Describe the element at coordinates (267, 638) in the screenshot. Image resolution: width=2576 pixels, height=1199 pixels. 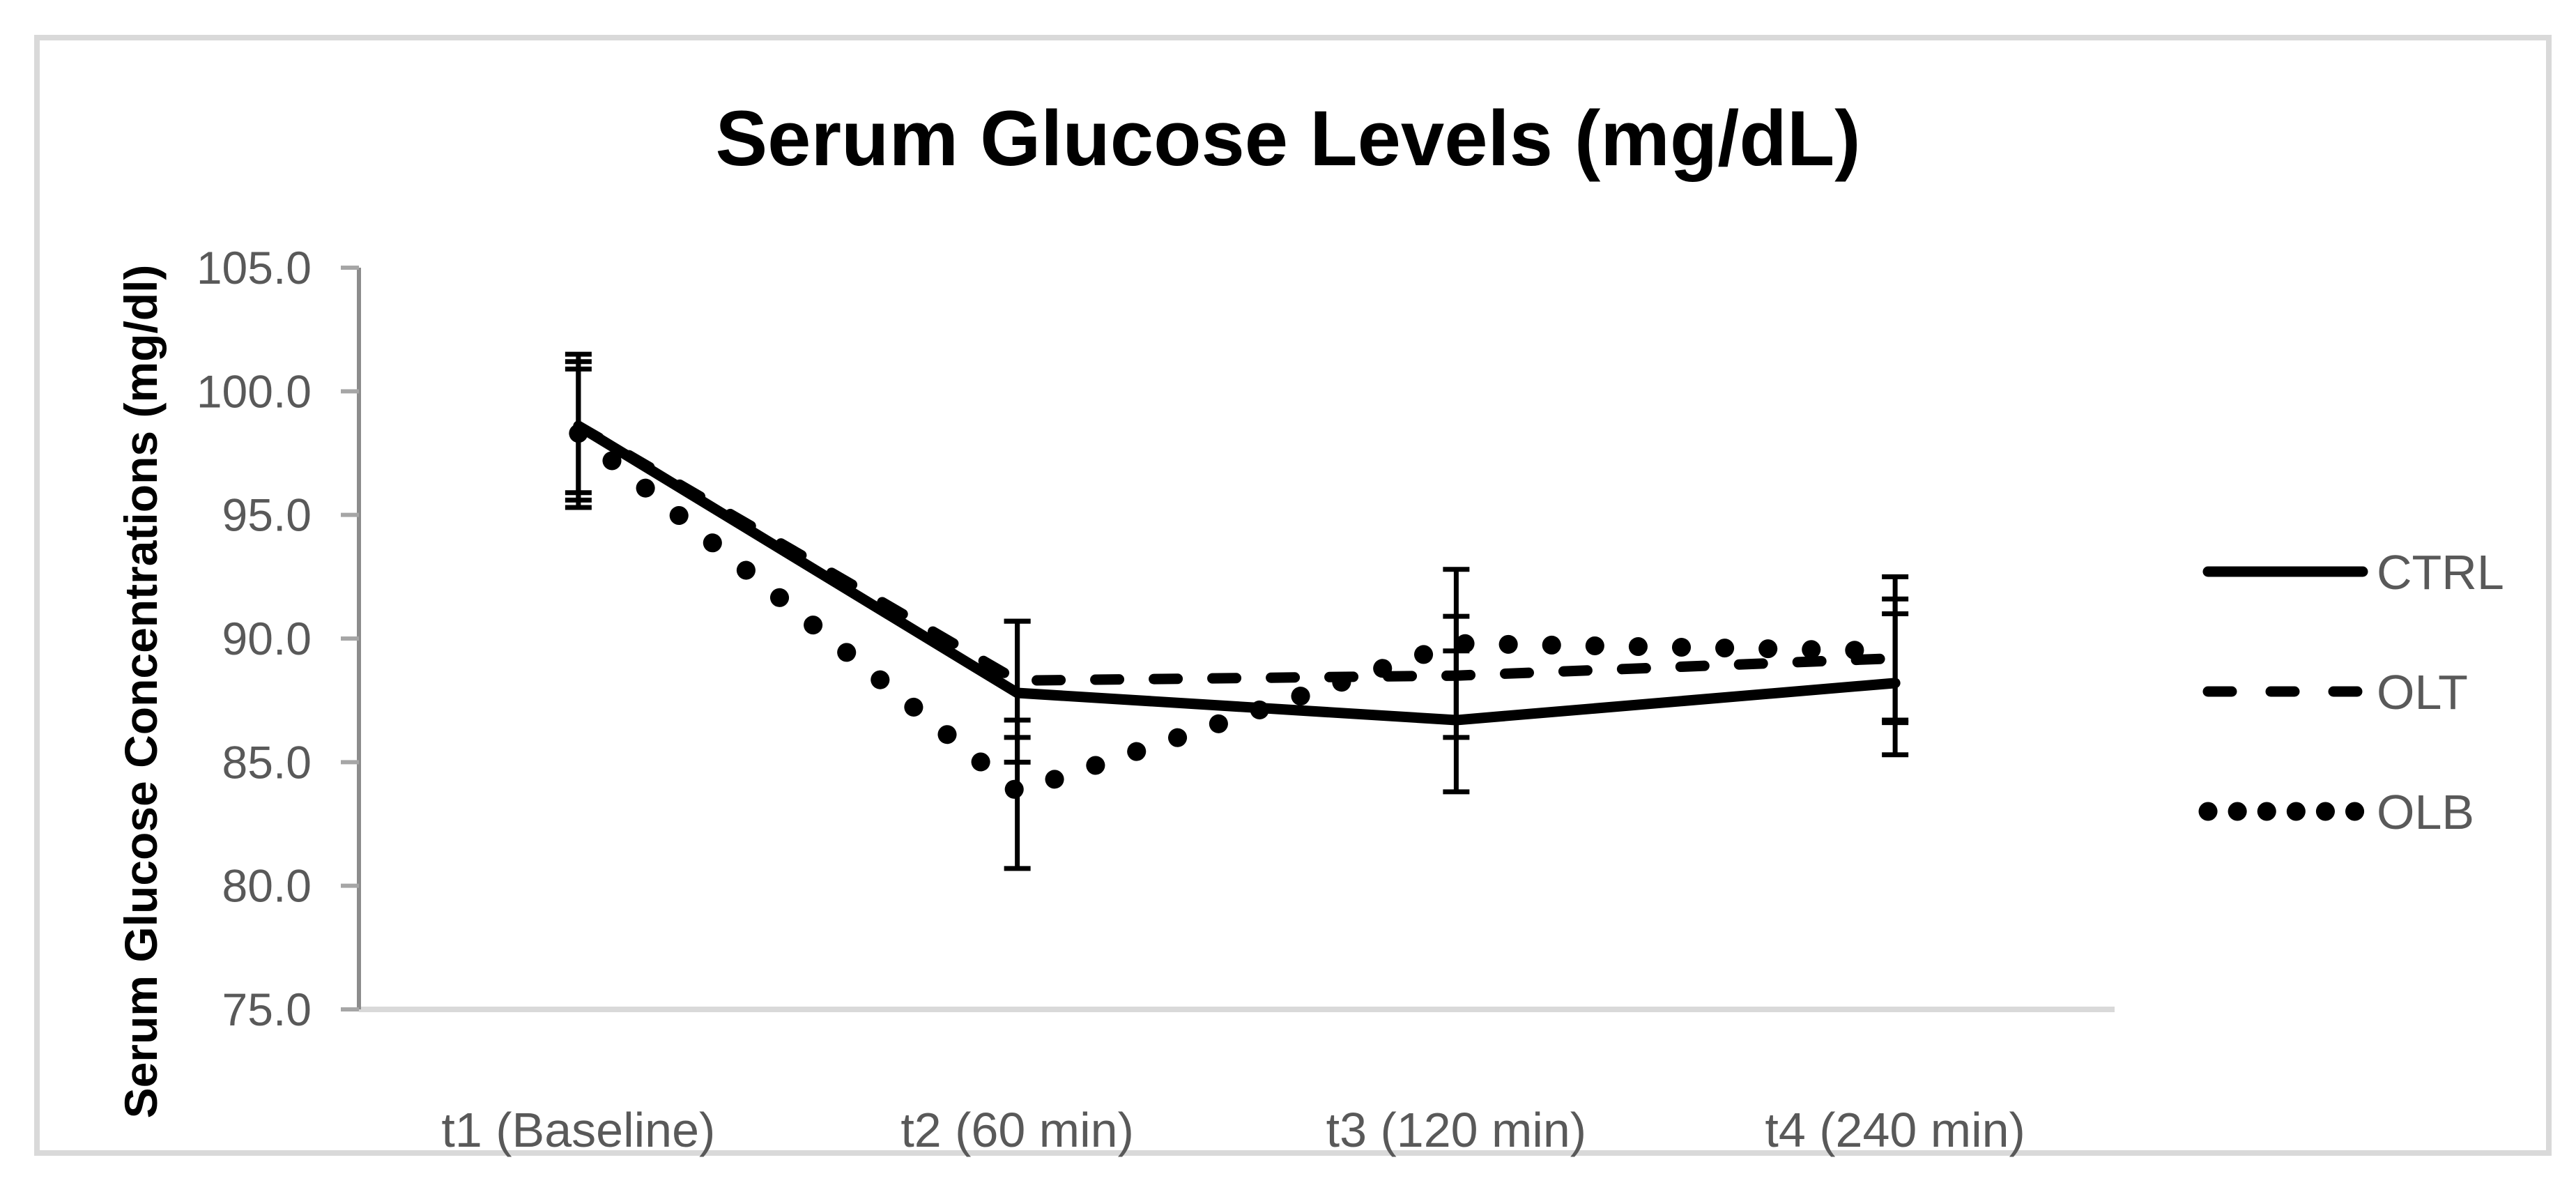
I see `y-tick-label: 90.0` at that location.